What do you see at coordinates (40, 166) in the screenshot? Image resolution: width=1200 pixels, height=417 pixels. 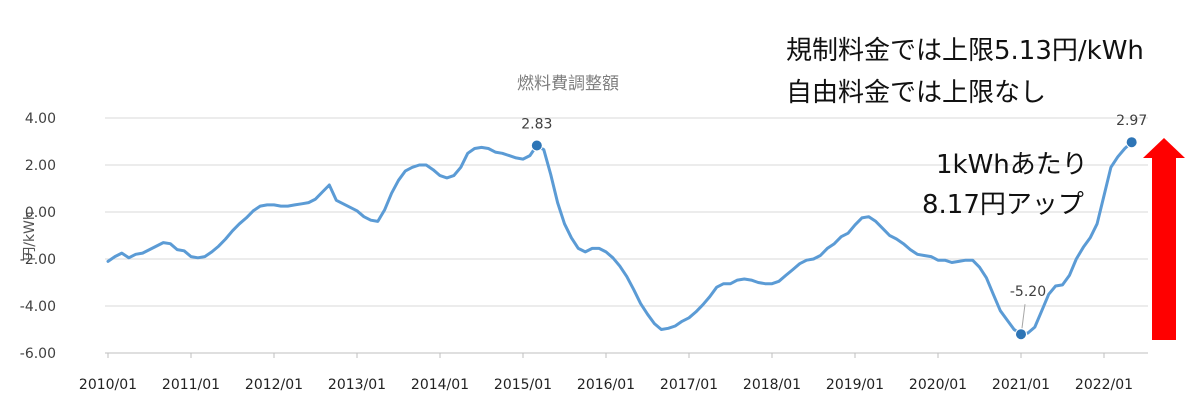 I see `y-tick-label: 2.00` at bounding box center [40, 166].